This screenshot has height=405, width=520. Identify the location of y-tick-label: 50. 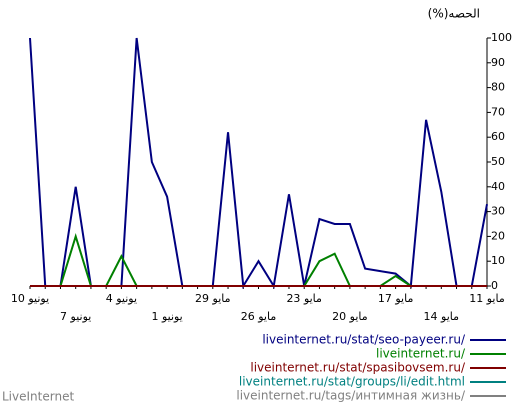
(498, 161).